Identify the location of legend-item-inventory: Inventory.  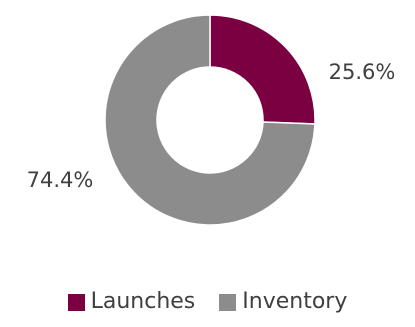
(283, 302).